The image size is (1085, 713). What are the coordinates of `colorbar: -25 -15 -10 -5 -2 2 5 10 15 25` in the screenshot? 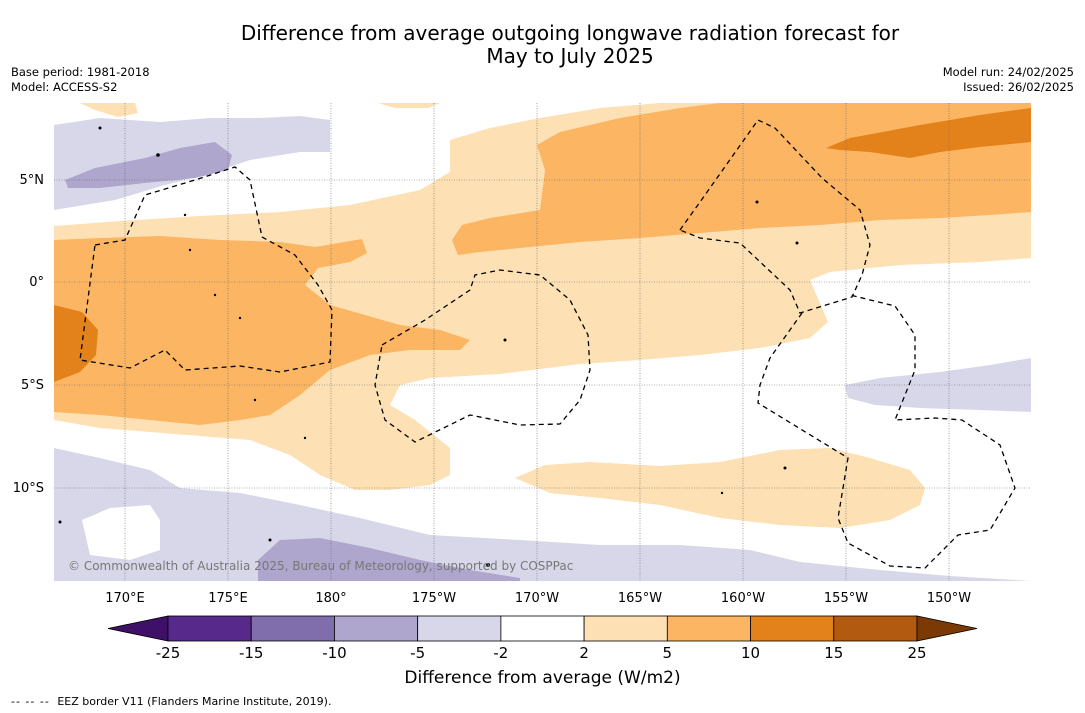 It's located at (542, 638).